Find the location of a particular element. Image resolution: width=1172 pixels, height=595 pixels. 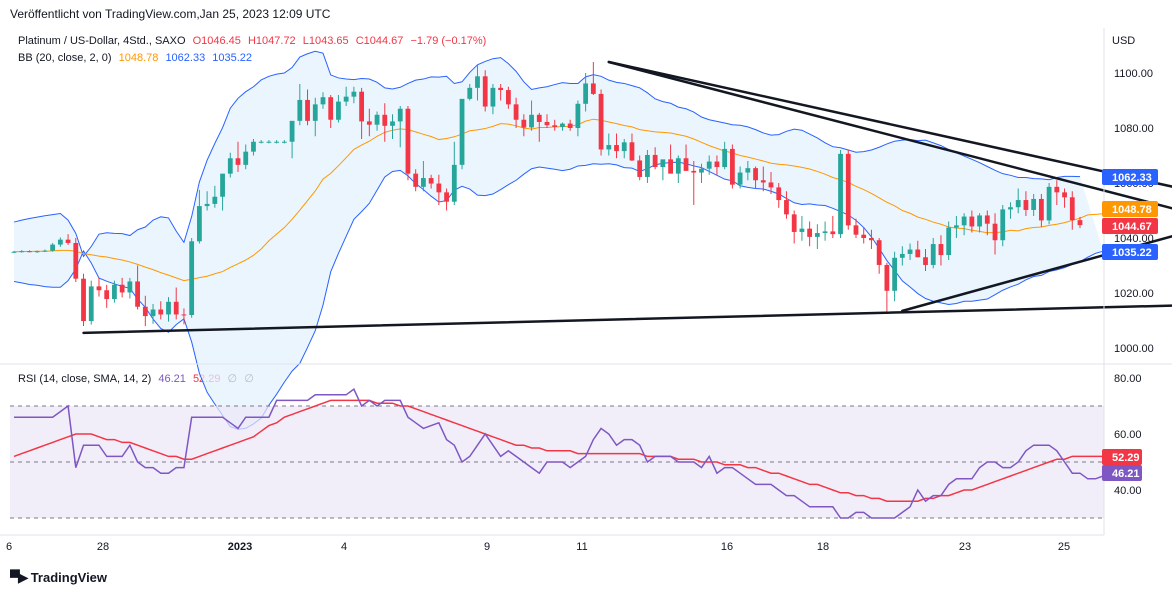

price-tick-label: 1020.00 is located at coordinates (1134, 294).